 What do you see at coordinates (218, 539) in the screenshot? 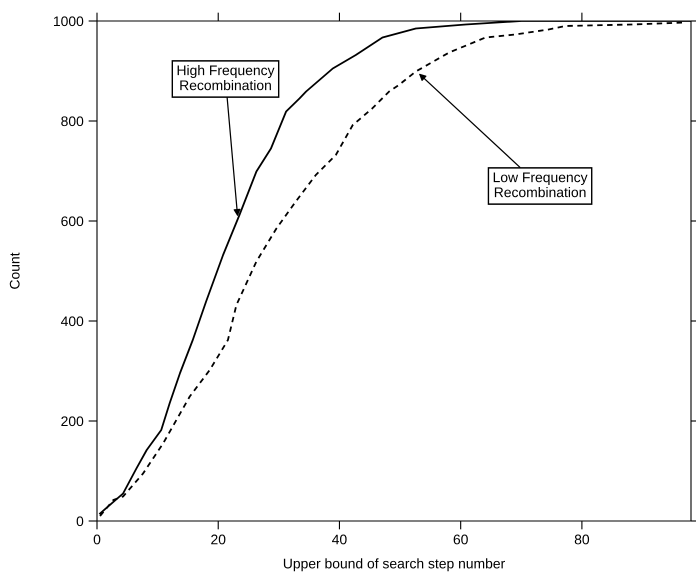
I see `x-tick-label: 20` at bounding box center [218, 539].